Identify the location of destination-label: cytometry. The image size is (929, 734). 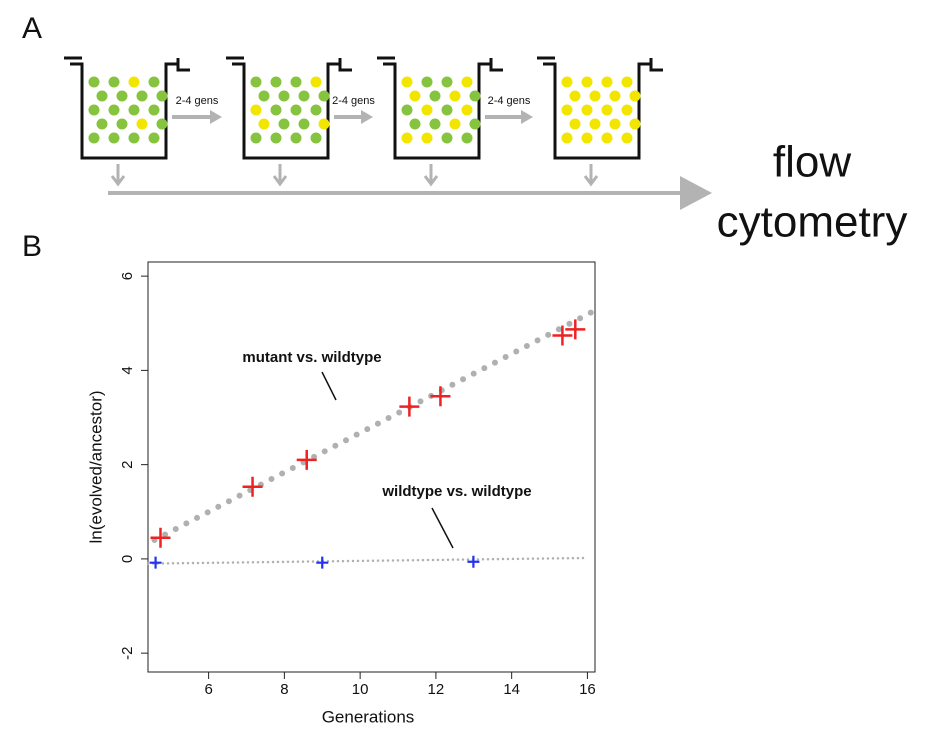
(812, 222).